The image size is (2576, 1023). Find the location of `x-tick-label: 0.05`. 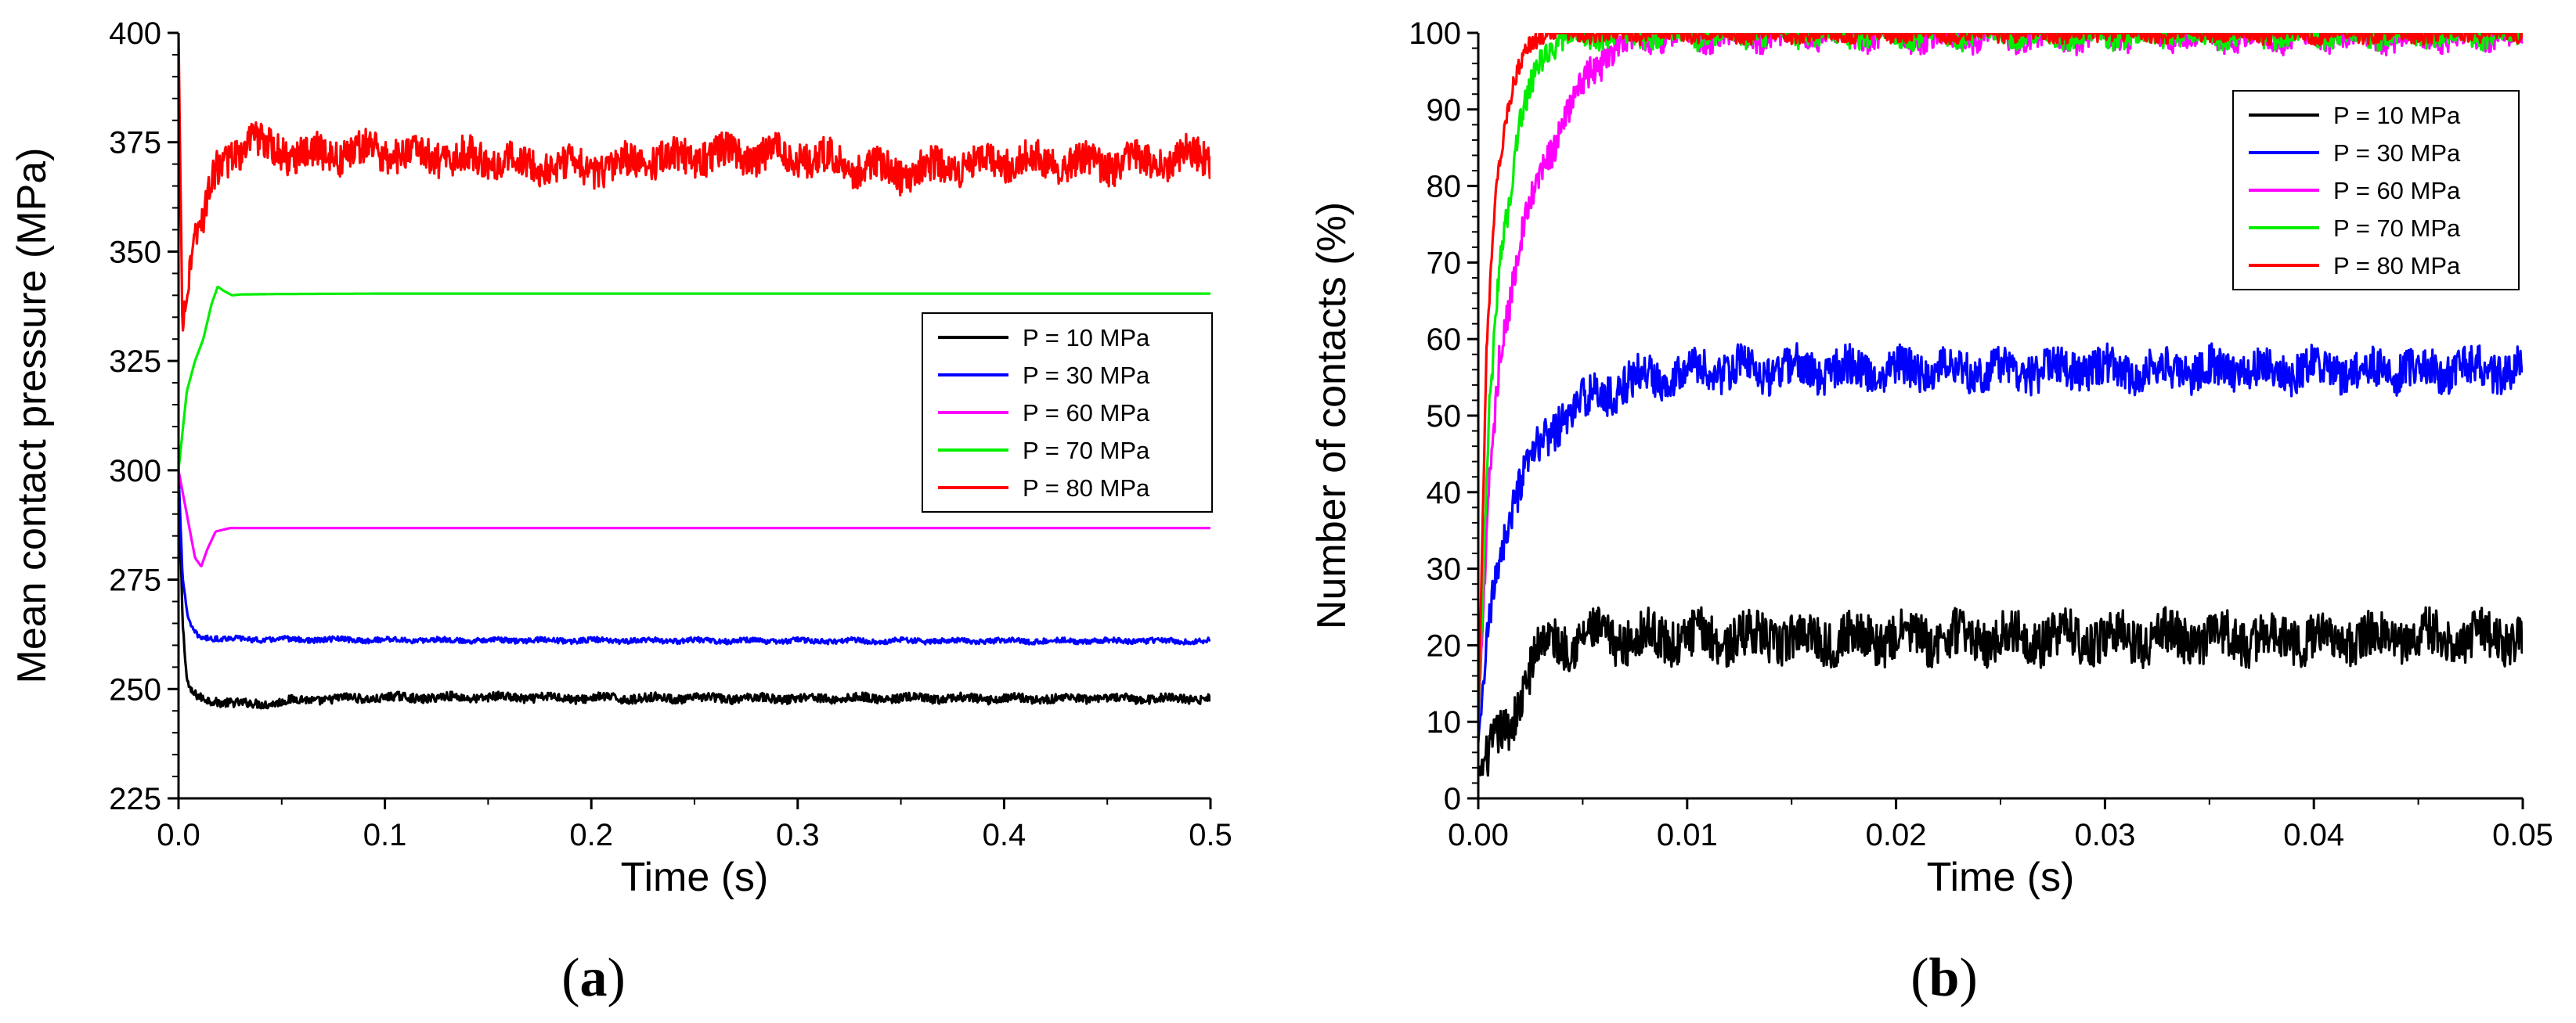

x-tick-label: 0.05 is located at coordinates (2522, 835).